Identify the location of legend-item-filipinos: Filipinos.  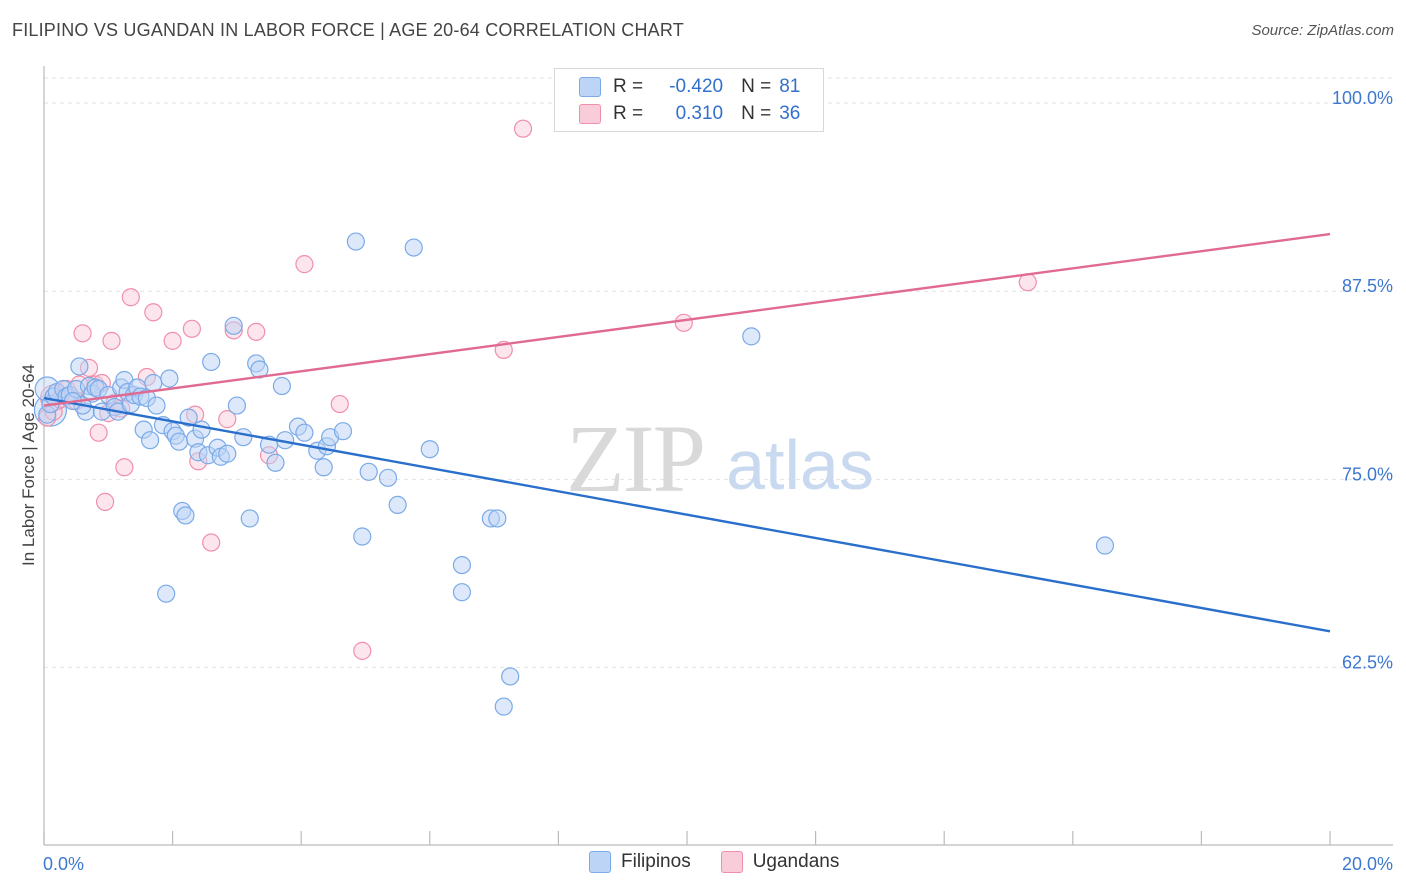
(640, 862).